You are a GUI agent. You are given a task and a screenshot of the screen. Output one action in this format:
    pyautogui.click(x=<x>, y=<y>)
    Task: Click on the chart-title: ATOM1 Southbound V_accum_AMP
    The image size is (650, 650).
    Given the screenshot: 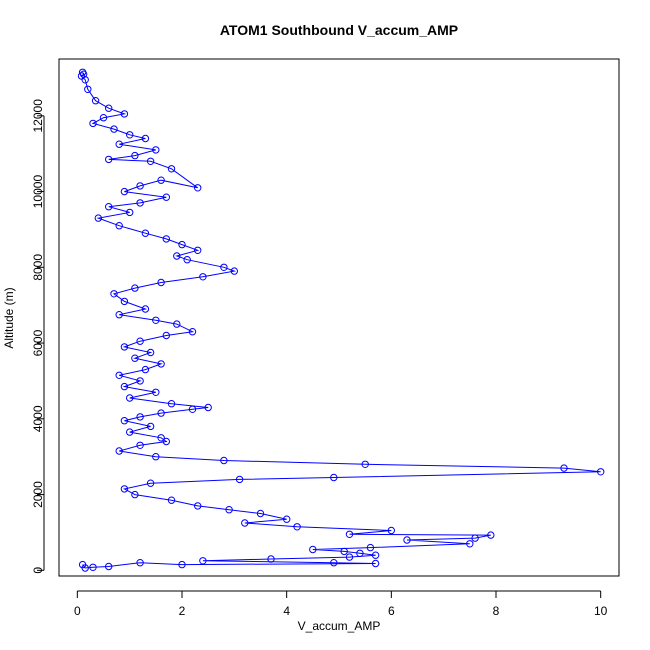 What is the action you would take?
    pyautogui.click(x=339, y=30)
    